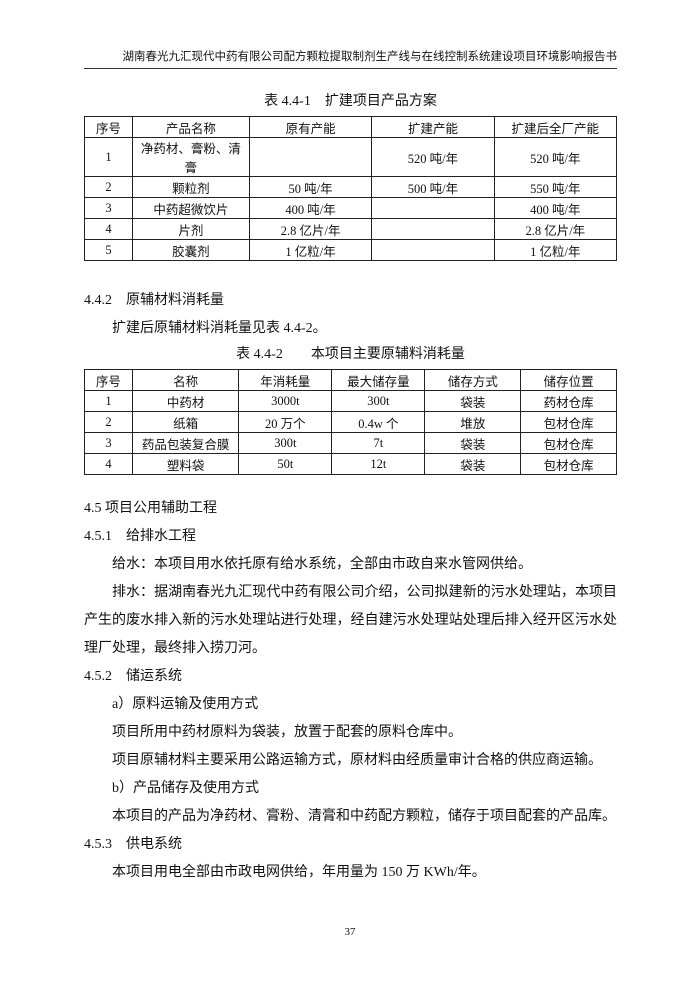 The height and width of the screenshot is (989, 700). I want to click on table-cell: 12t, so click(378, 464).